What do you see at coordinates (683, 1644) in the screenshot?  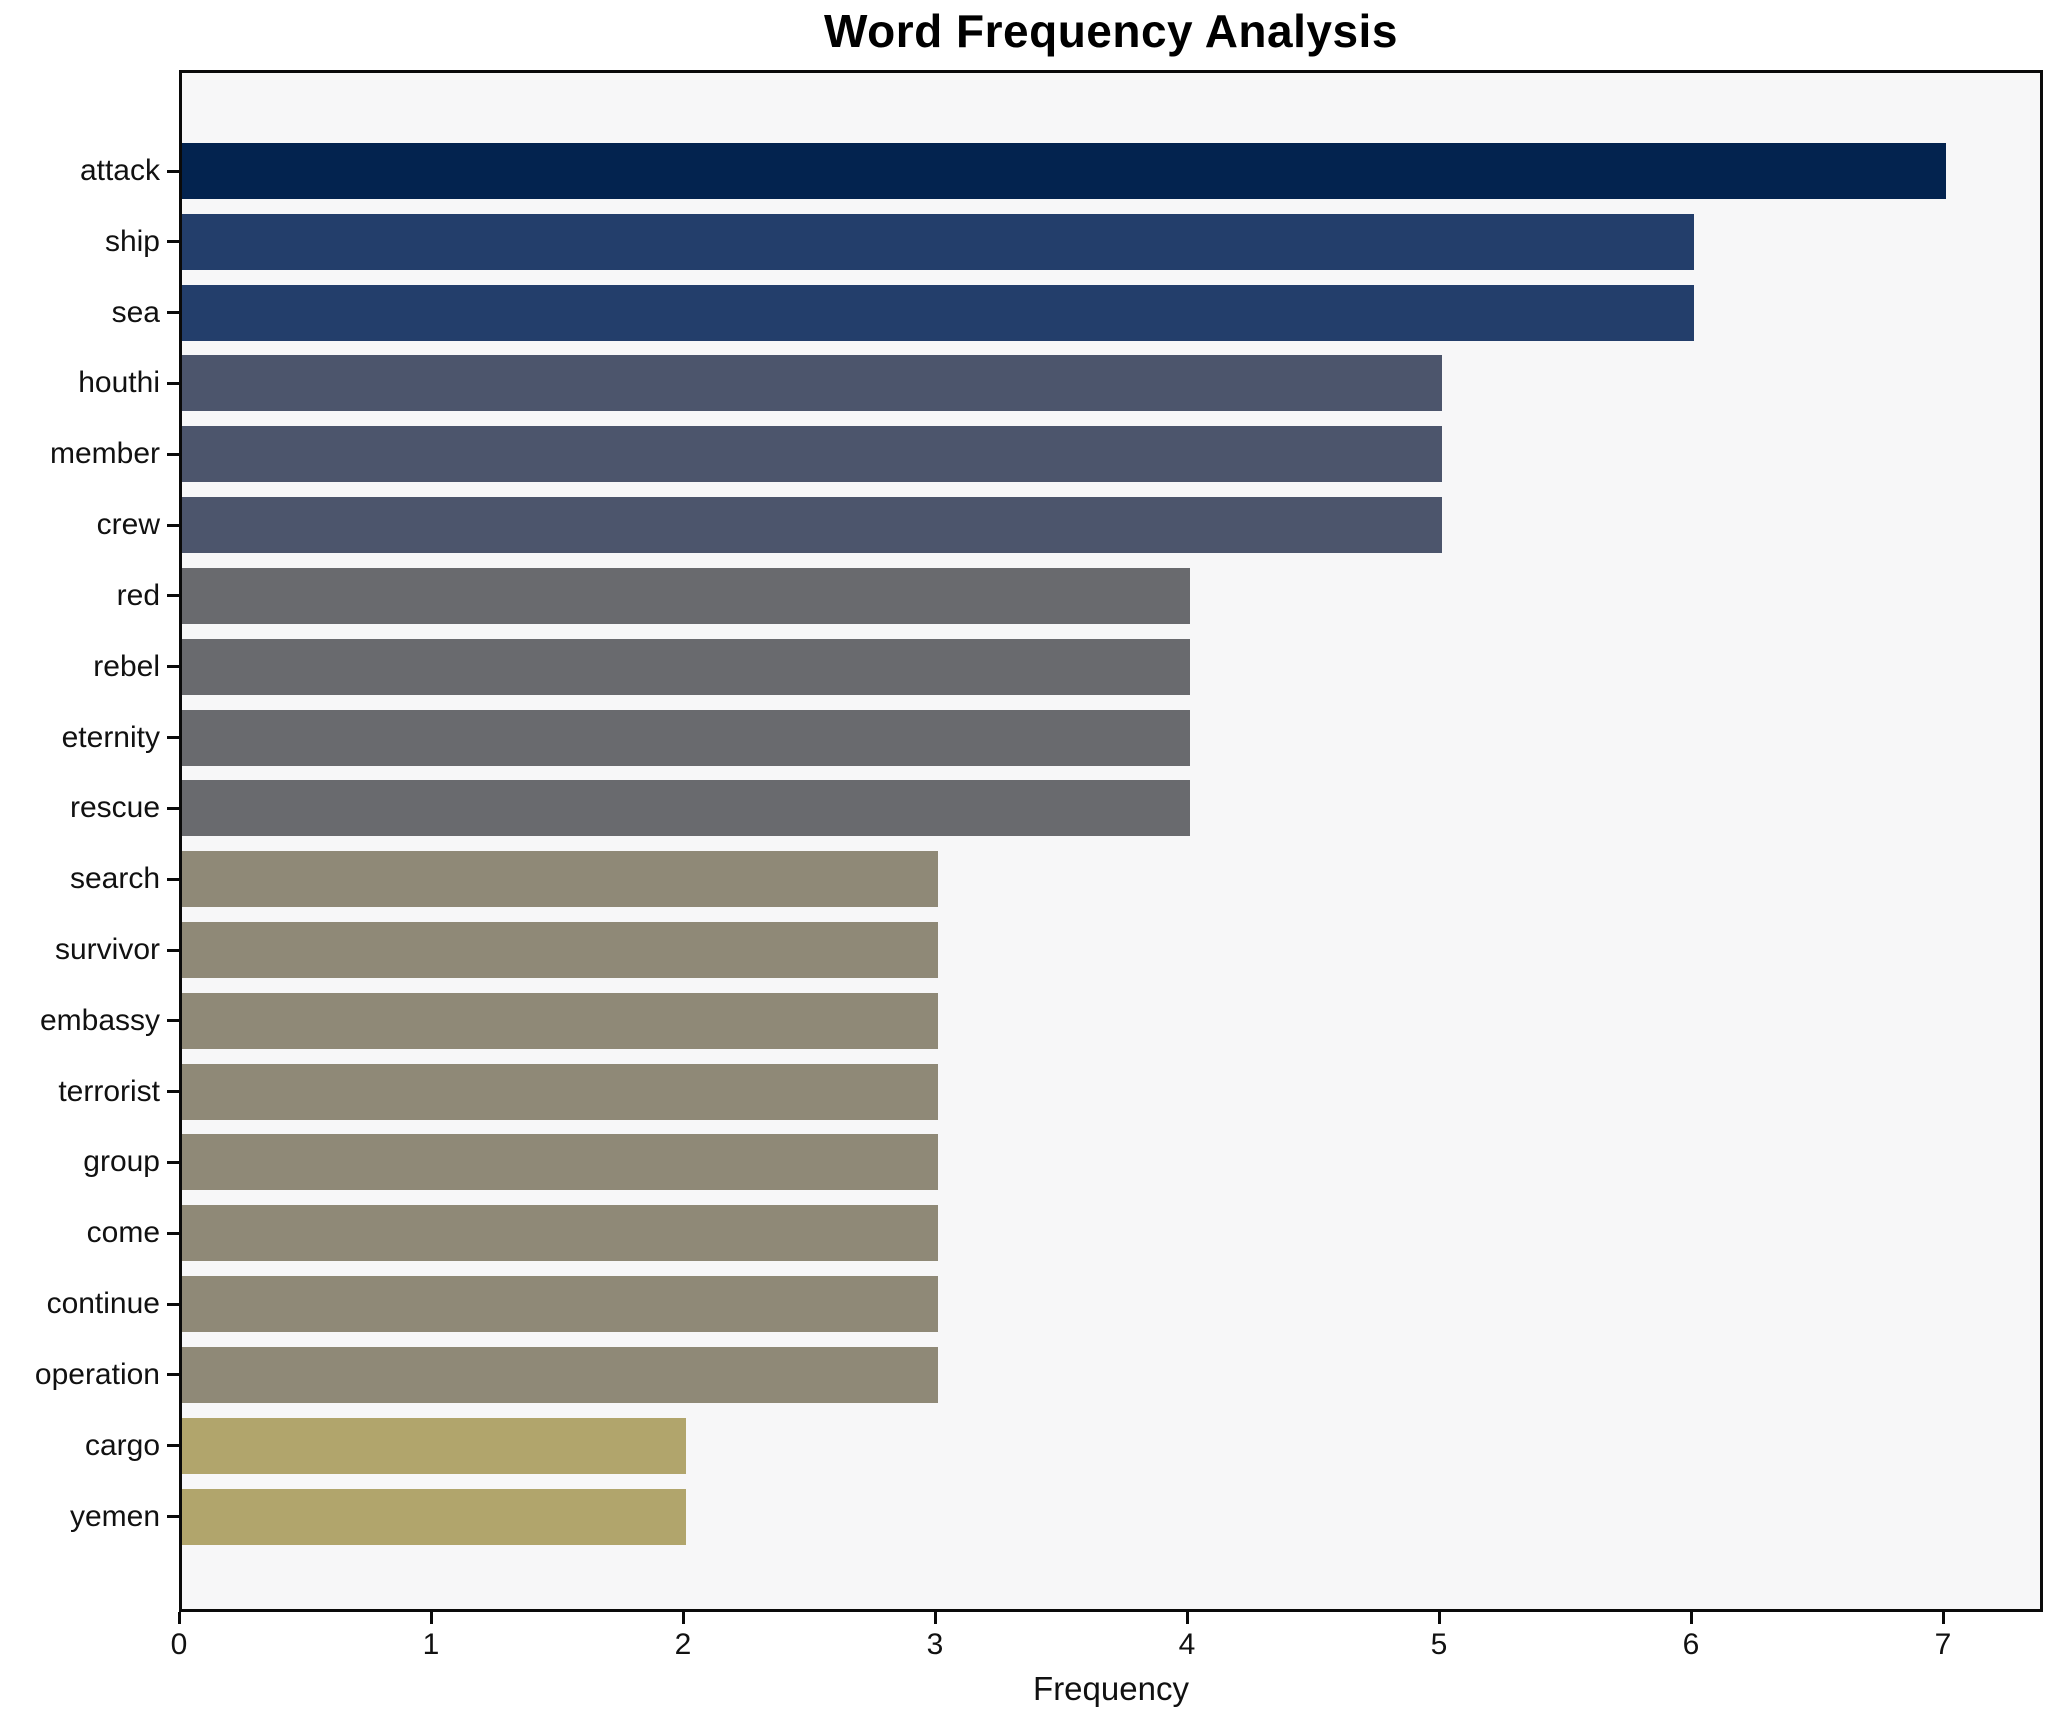 I see `x-tick-label-2: 2` at bounding box center [683, 1644].